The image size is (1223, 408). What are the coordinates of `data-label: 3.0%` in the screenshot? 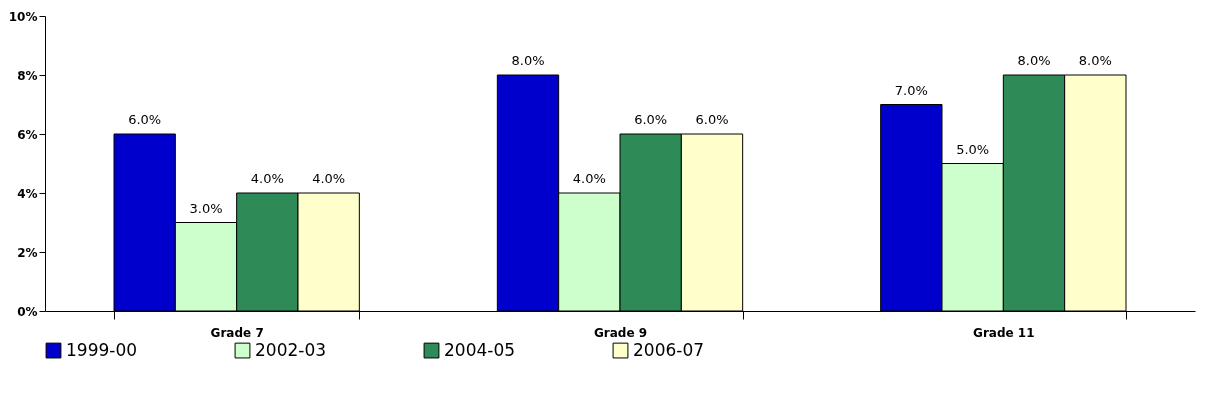 It's located at (206, 208).